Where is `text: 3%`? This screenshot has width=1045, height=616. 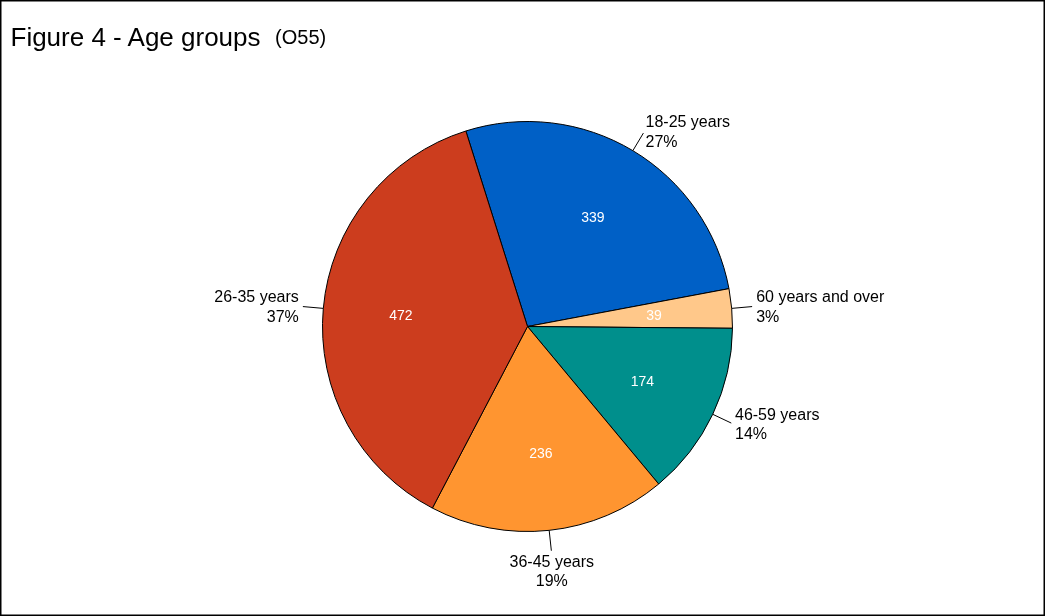
text: 3% is located at coordinates (768, 316).